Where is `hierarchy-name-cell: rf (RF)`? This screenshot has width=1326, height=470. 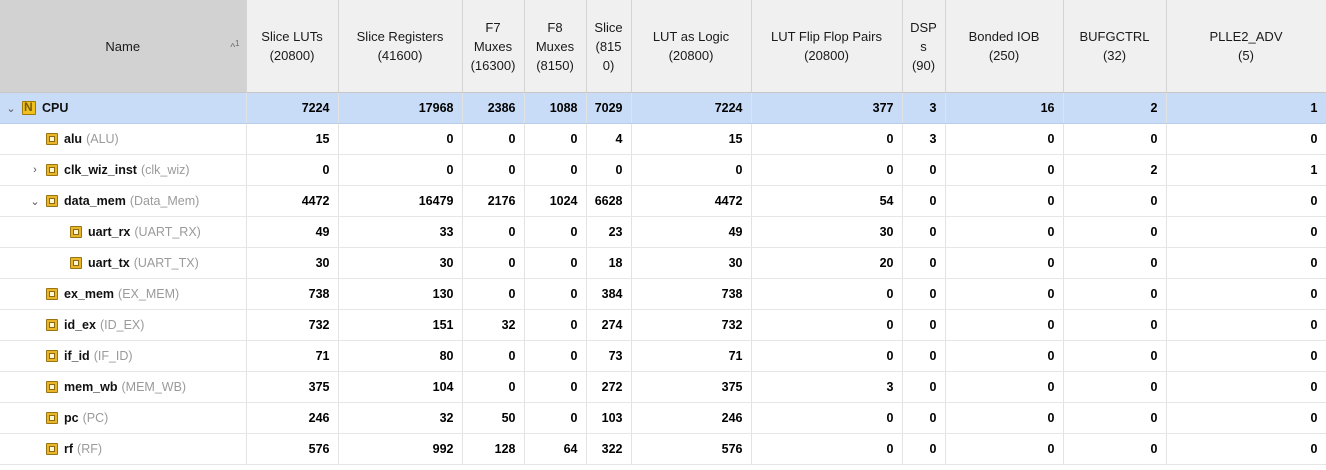
hierarchy-name-cell: rf (RF) is located at coordinates (123, 449).